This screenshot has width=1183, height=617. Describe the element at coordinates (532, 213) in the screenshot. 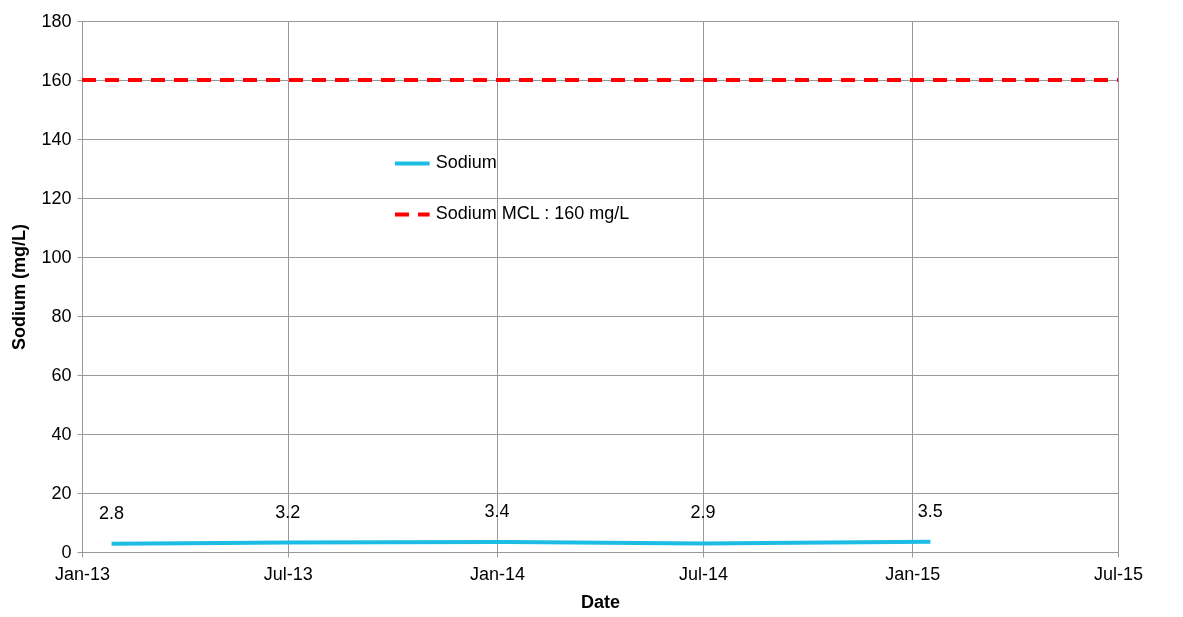

I see `legend-label: Sodium MCL : 160 mg/L` at that location.